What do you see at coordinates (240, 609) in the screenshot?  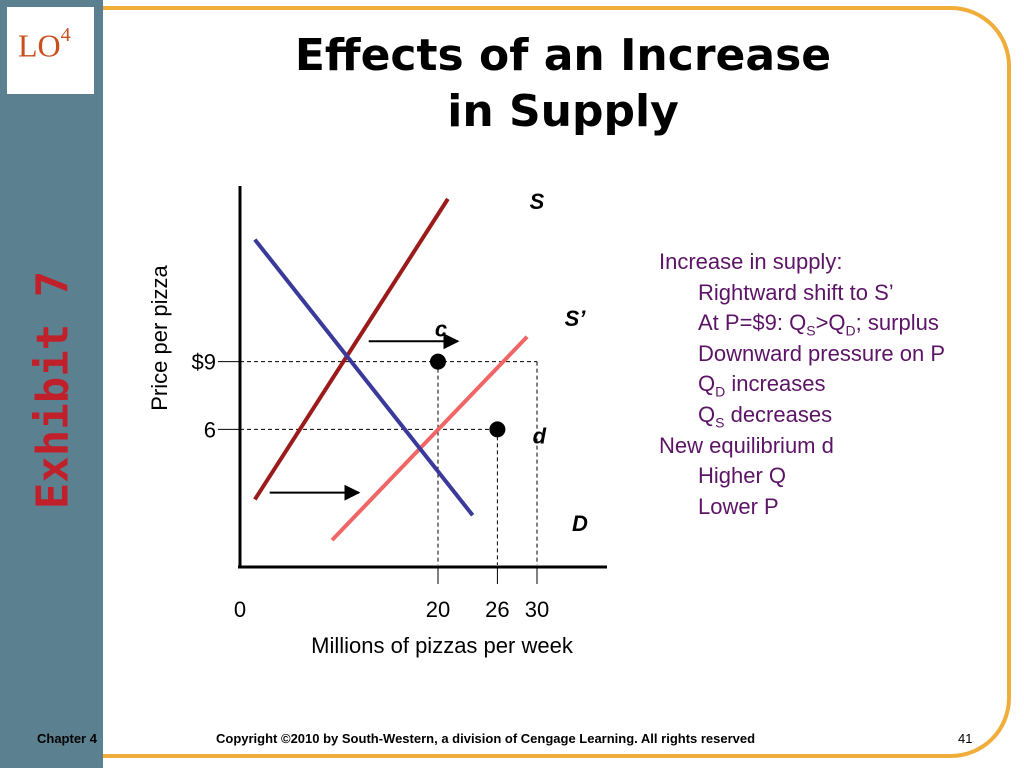 I see `x-tick-label: 0` at bounding box center [240, 609].